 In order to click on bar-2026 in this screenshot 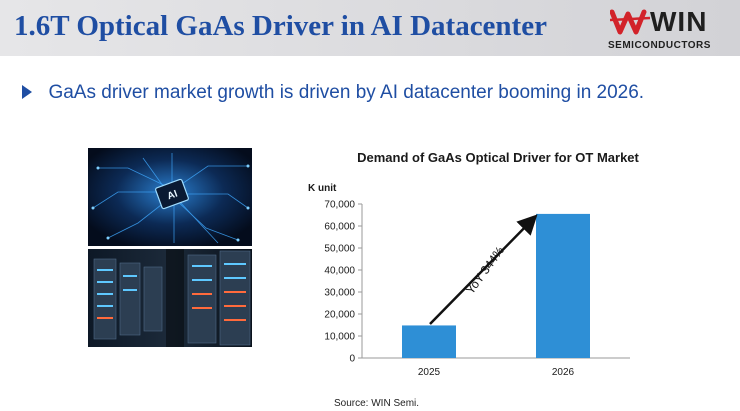, I will do `click(563, 285)`.